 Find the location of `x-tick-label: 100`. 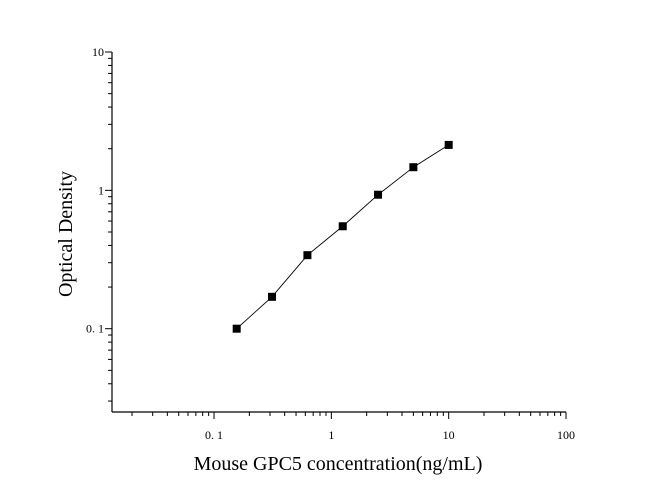

x-tick-label: 100 is located at coordinates (566, 435).